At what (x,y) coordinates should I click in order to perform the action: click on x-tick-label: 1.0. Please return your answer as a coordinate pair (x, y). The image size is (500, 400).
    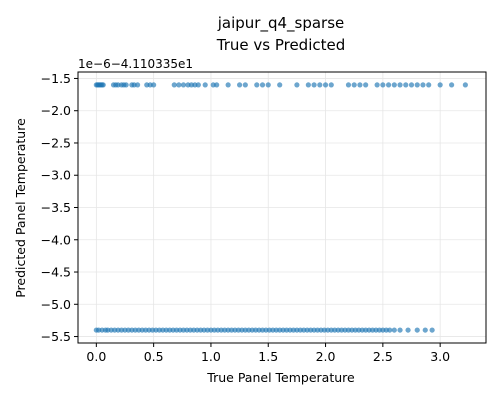
    Looking at the image, I should click on (211, 356).